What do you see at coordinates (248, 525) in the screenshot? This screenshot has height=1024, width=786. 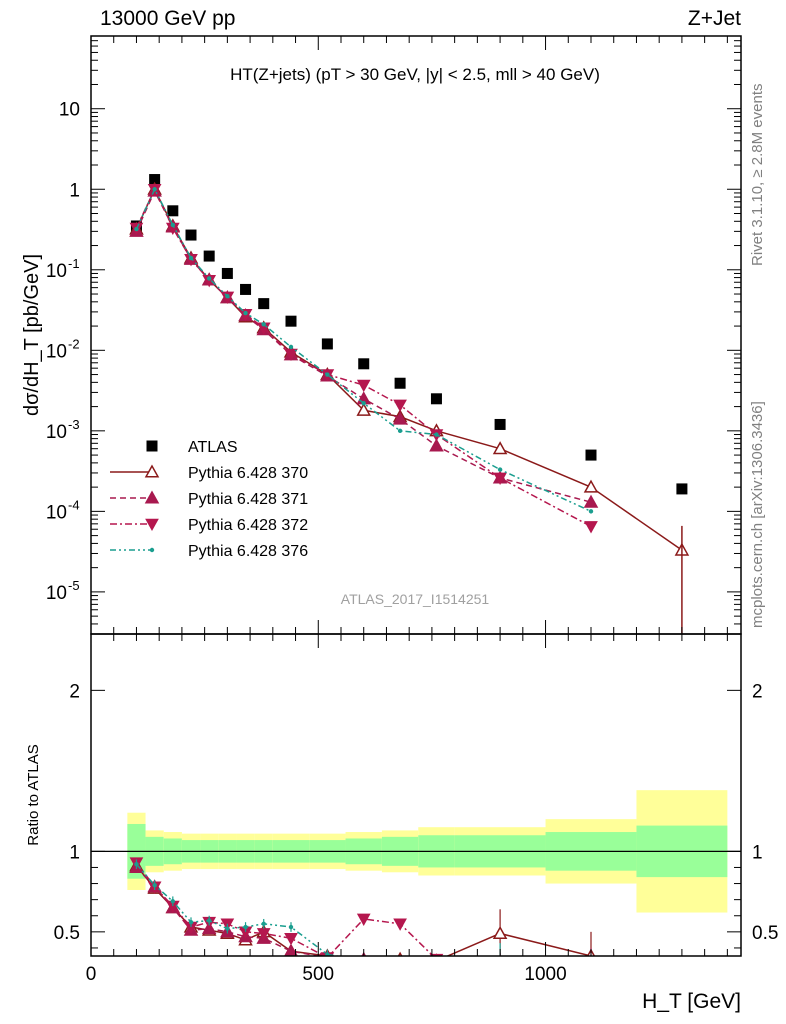 I see `legend-label: Pythia 6.428 372` at bounding box center [248, 525].